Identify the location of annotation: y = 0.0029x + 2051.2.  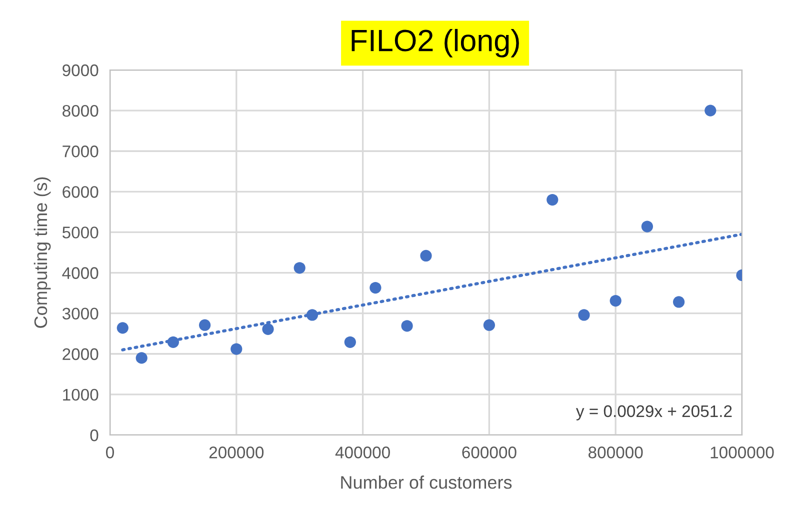
(654, 412).